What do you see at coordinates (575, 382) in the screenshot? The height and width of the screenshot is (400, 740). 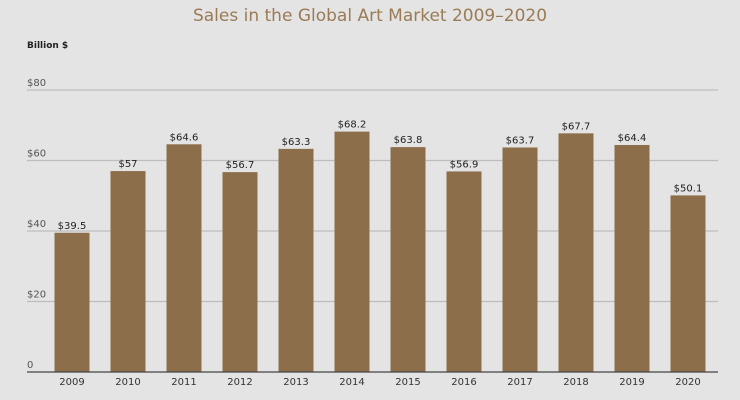 I see `x-tick-label: 2018` at bounding box center [575, 382].